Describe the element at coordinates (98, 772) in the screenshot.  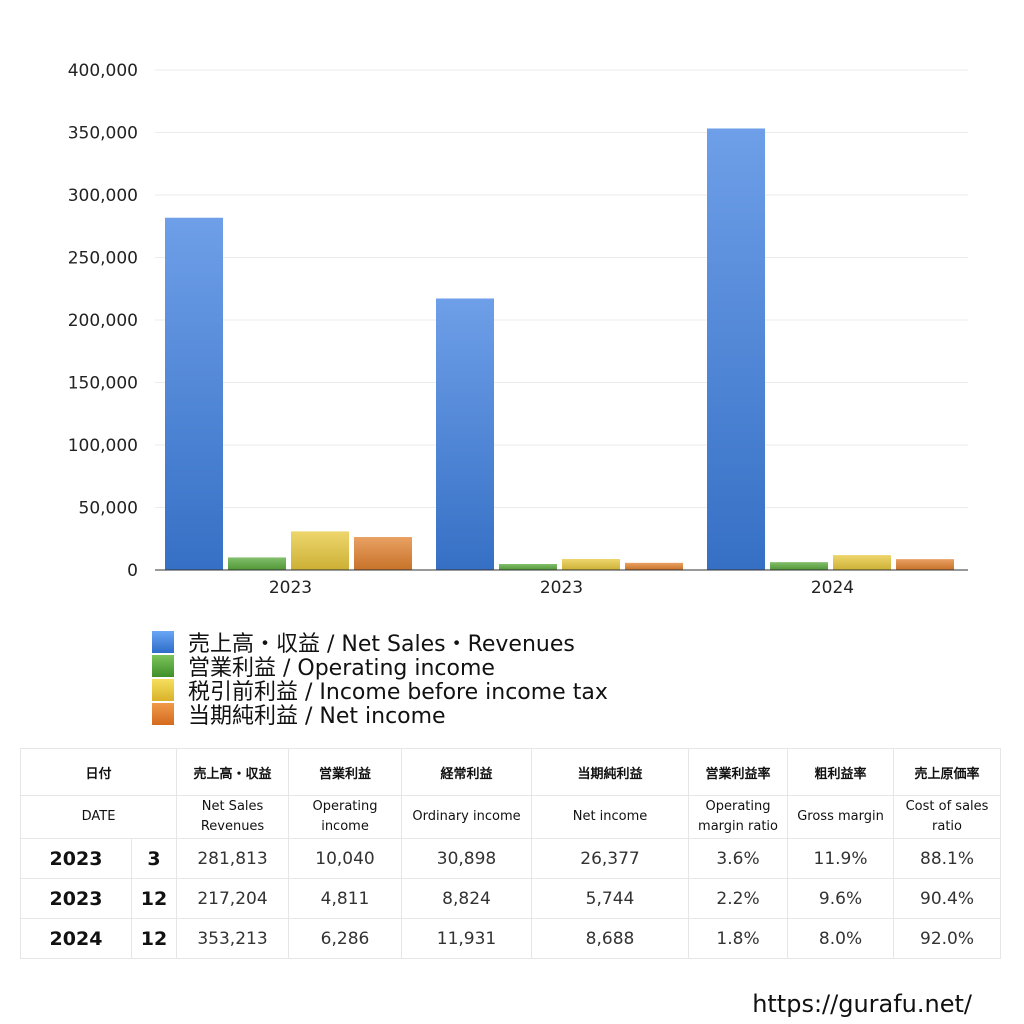
I see `header-date-jp: 日付` at that location.